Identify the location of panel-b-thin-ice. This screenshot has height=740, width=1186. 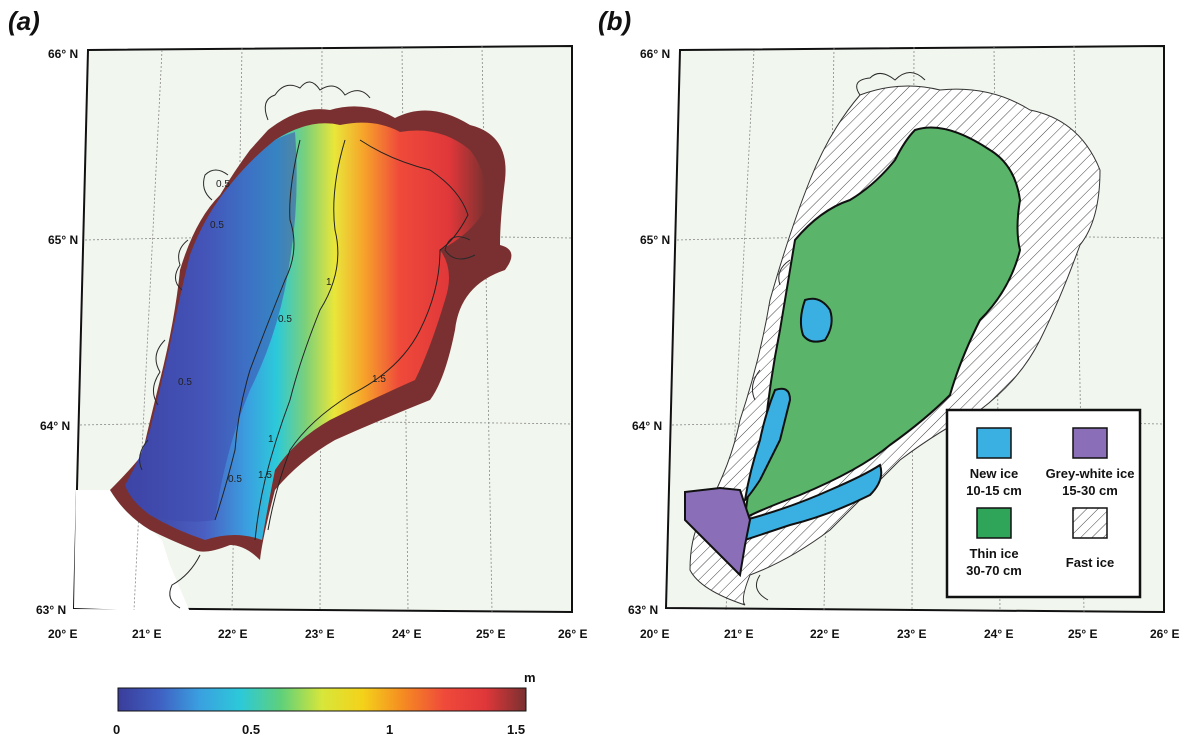
(882, 323).